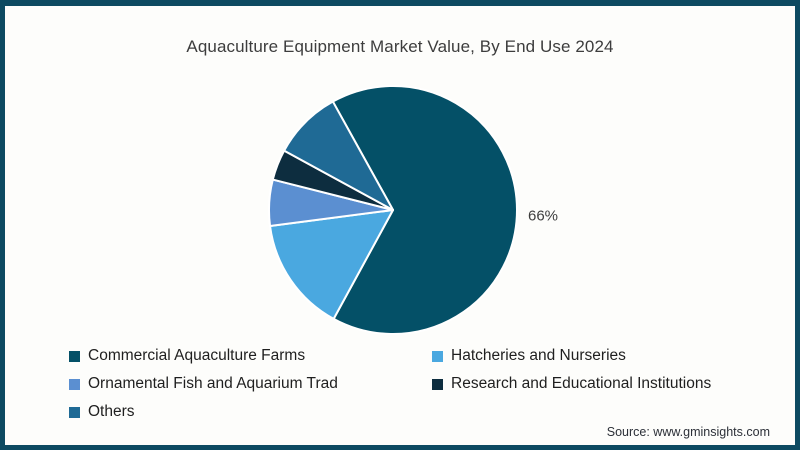 The height and width of the screenshot is (450, 800). What do you see at coordinates (688, 432) in the screenshot?
I see `source-note: Source: www.gminsights.com` at bounding box center [688, 432].